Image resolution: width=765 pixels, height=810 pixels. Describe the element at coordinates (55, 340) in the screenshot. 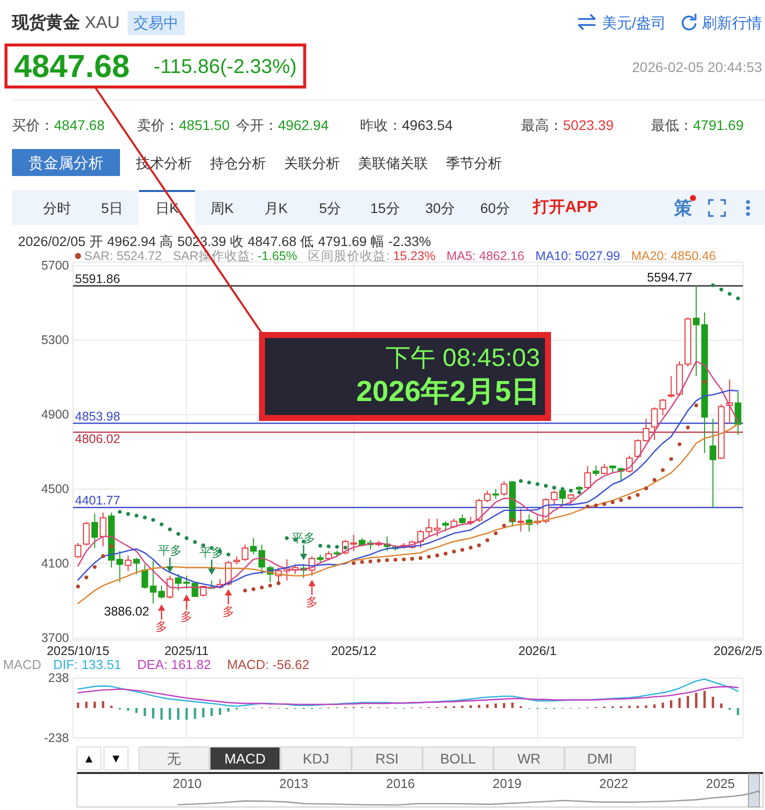

I see `y-tick-label: 5300` at that location.